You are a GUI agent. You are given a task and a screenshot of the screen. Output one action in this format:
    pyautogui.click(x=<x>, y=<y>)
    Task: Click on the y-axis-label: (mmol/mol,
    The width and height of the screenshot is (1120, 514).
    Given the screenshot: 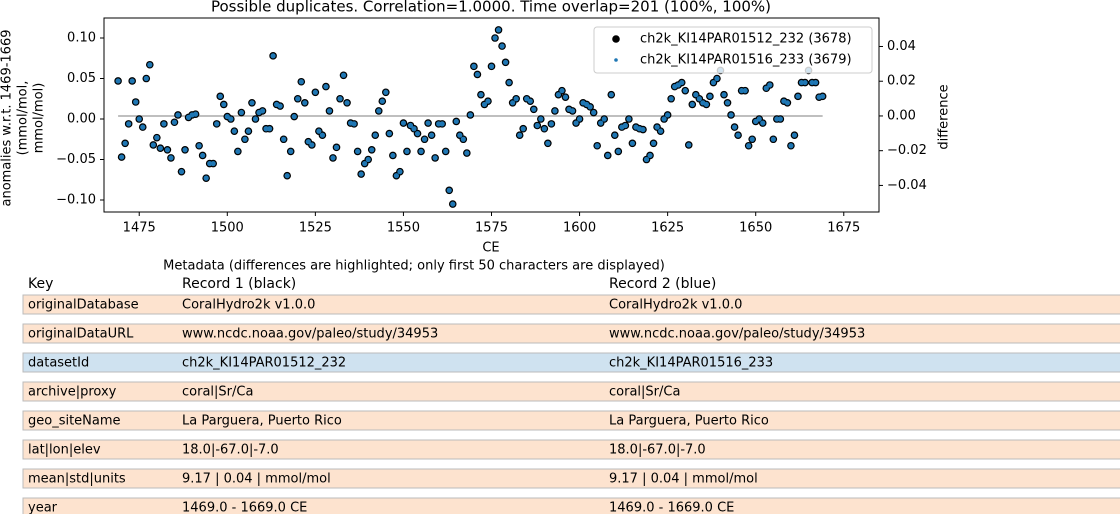 What is the action you would take?
    pyautogui.click(x=23, y=118)
    